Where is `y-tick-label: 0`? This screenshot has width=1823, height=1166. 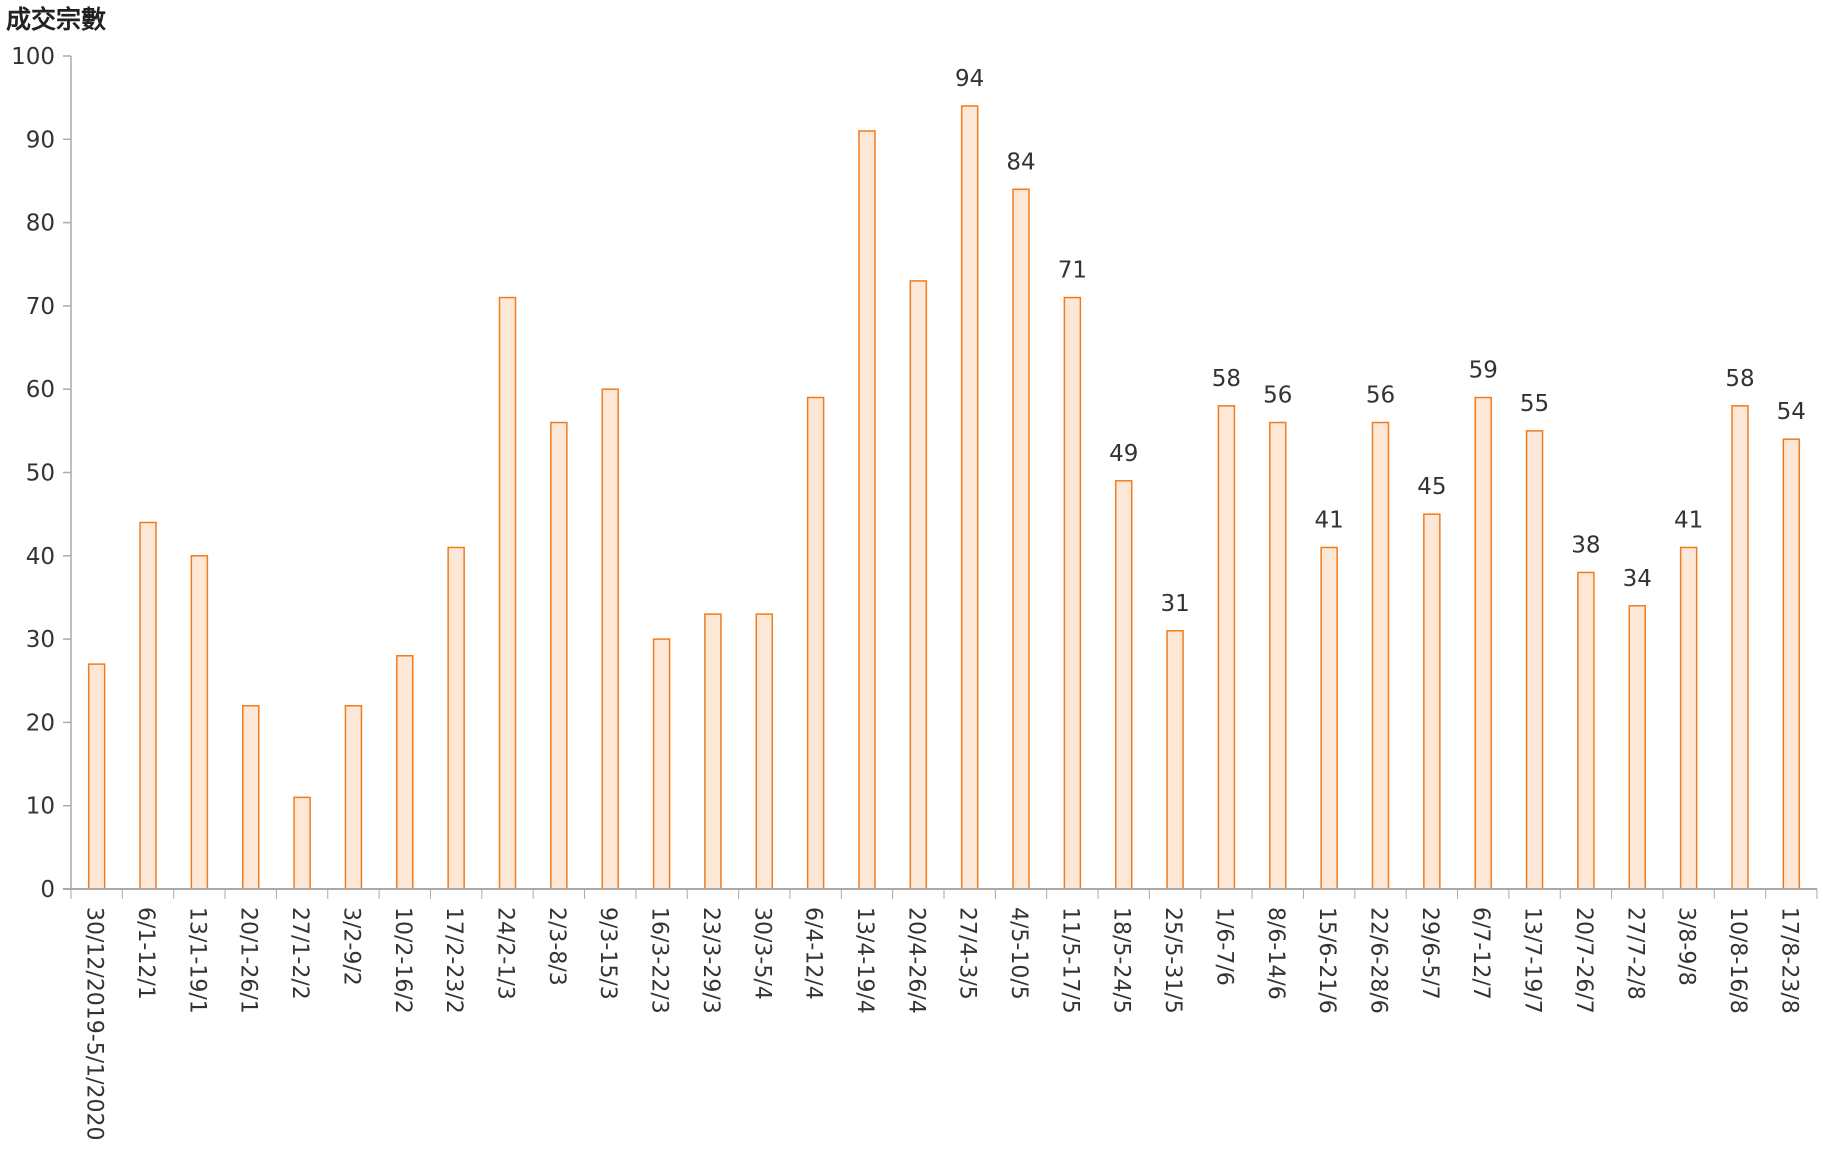
y-tick-label: 0 is located at coordinates (47, 890).